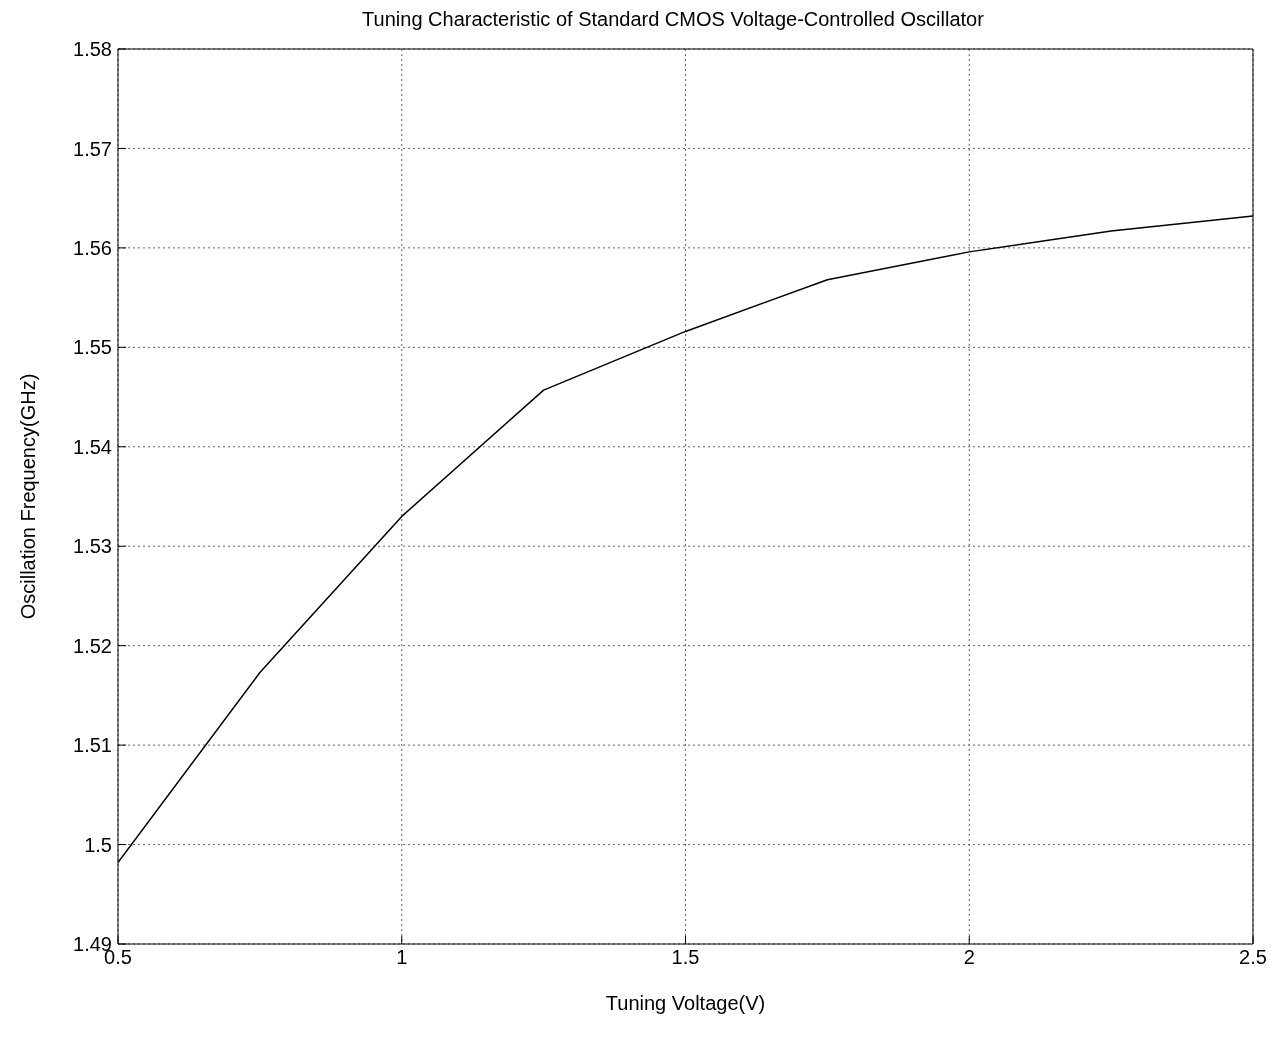  Describe the element at coordinates (685, 957) in the screenshot. I see `x-tick-label: 1.5` at that location.